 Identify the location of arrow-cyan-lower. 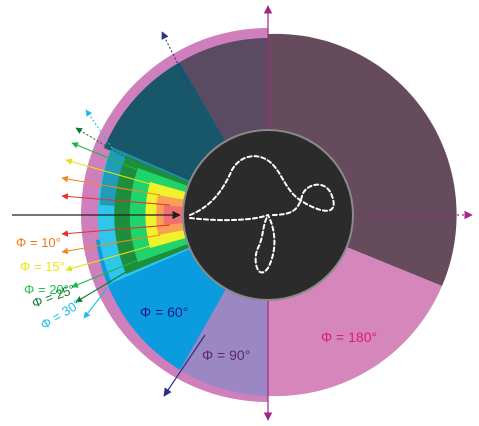
(98, 300).